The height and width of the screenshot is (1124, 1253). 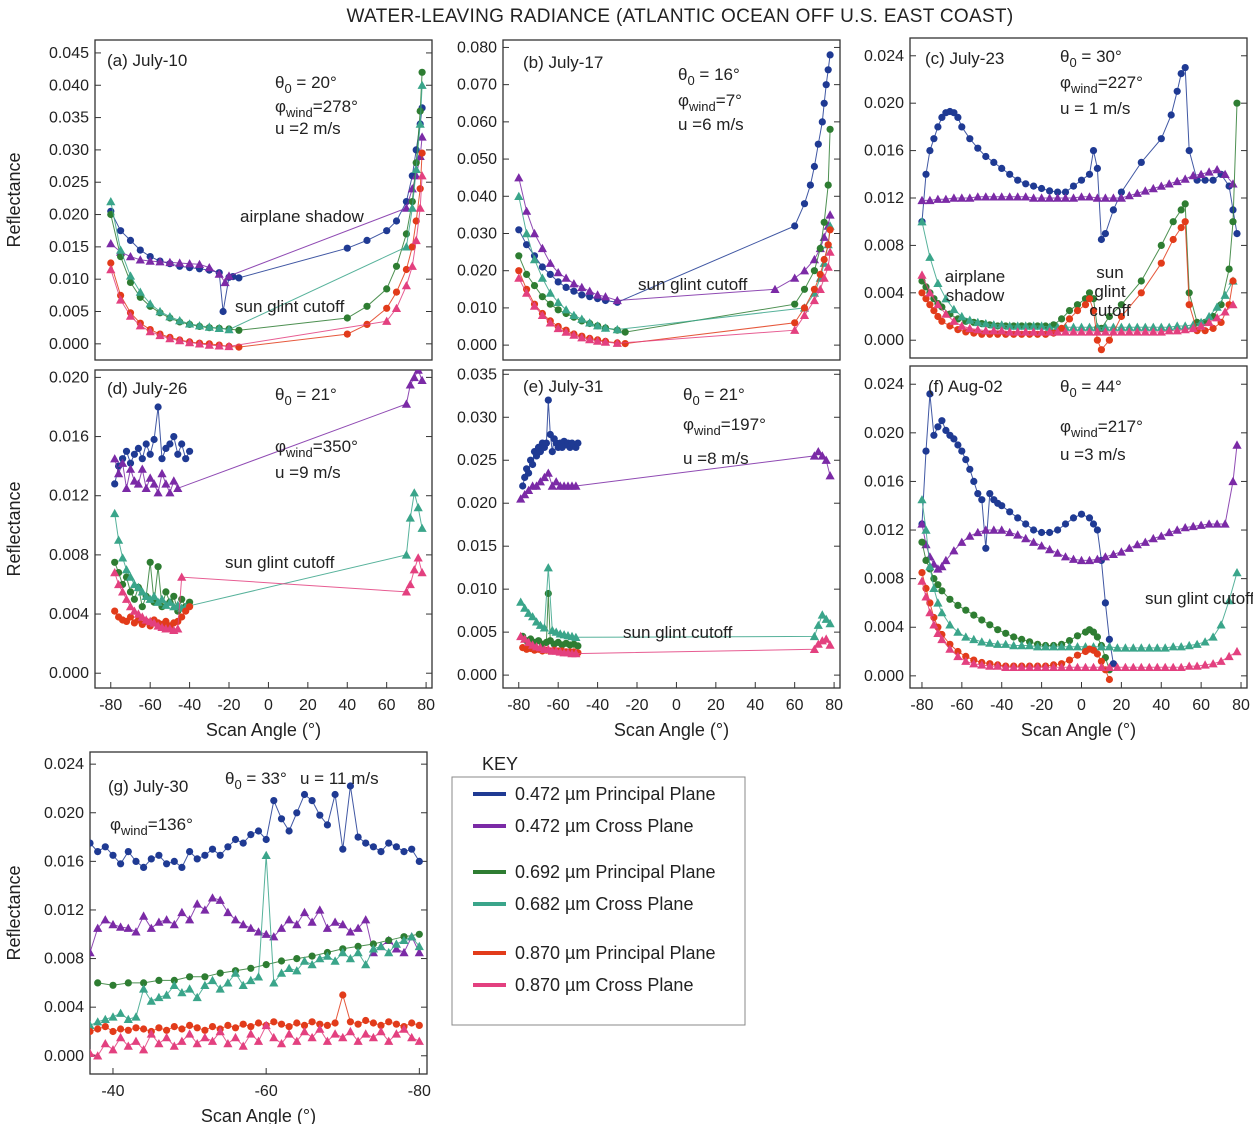 I want to click on y-tick-label: 0.040, so click(x=69, y=85).